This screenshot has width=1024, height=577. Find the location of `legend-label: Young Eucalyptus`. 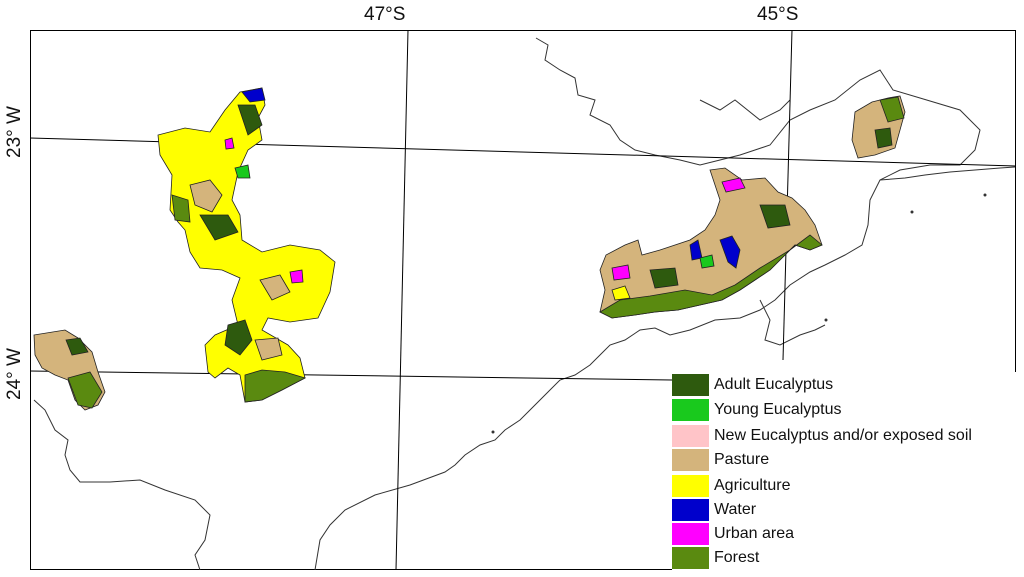

legend-label: Young Eucalyptus is located at coordinates (778, 409).